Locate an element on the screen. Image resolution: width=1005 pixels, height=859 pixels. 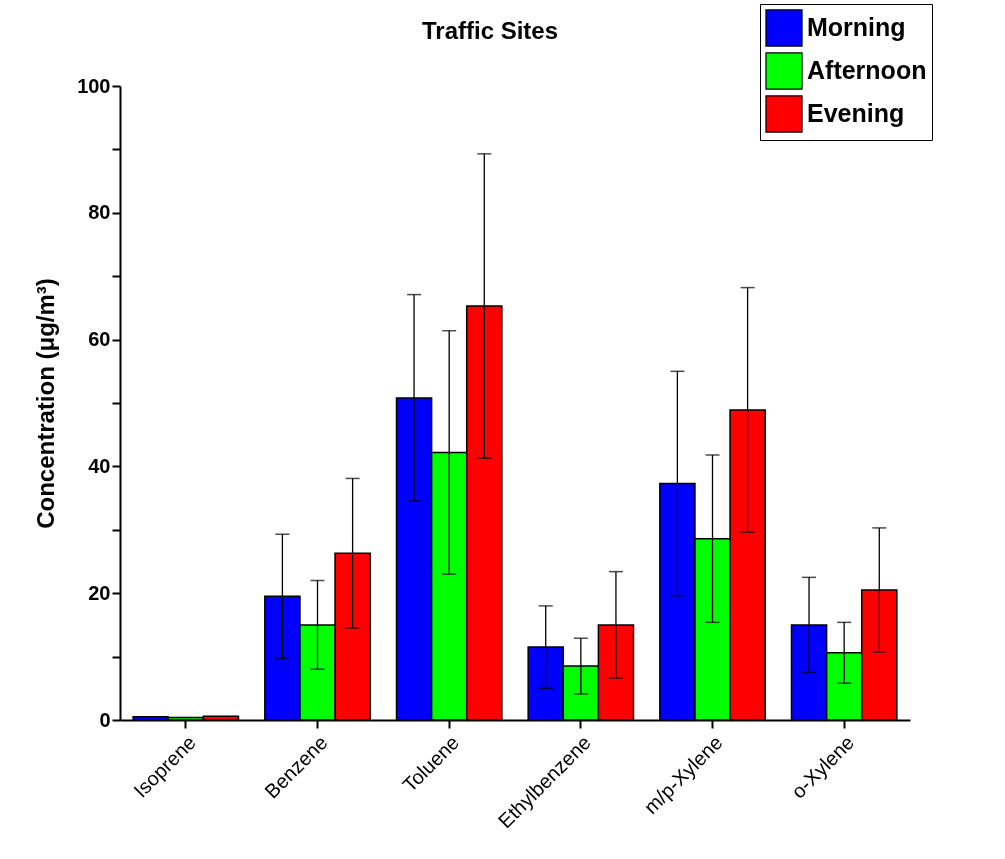
legend-label: Morning is located at coordinates (856, 27).